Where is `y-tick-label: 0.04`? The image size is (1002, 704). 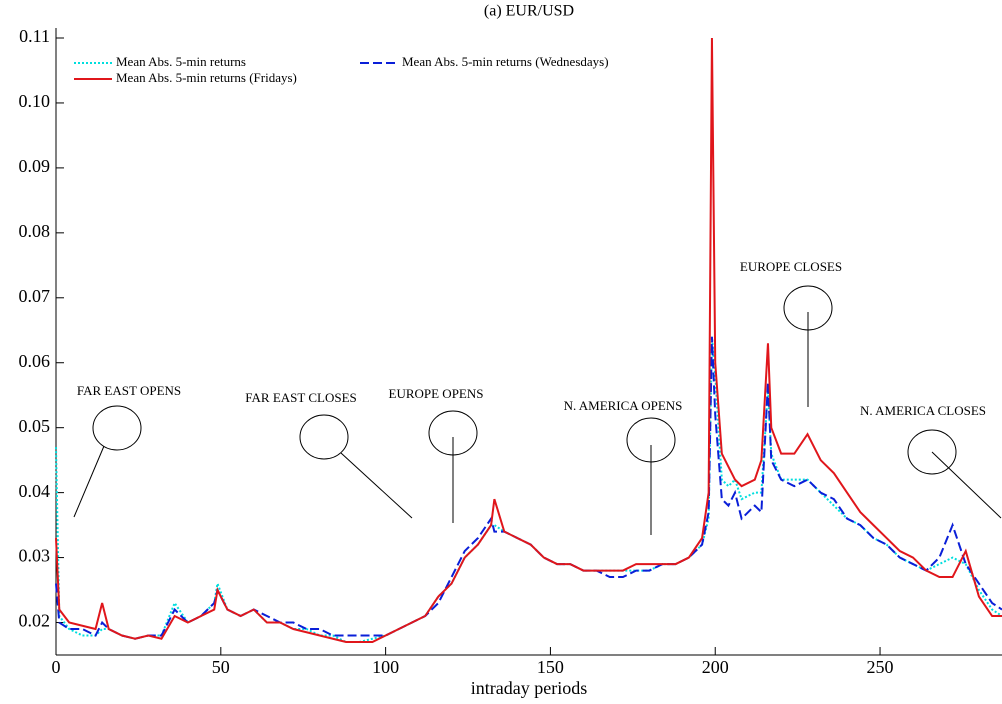 y-tick-label: 0.04 is located at coordinates (35, 491).